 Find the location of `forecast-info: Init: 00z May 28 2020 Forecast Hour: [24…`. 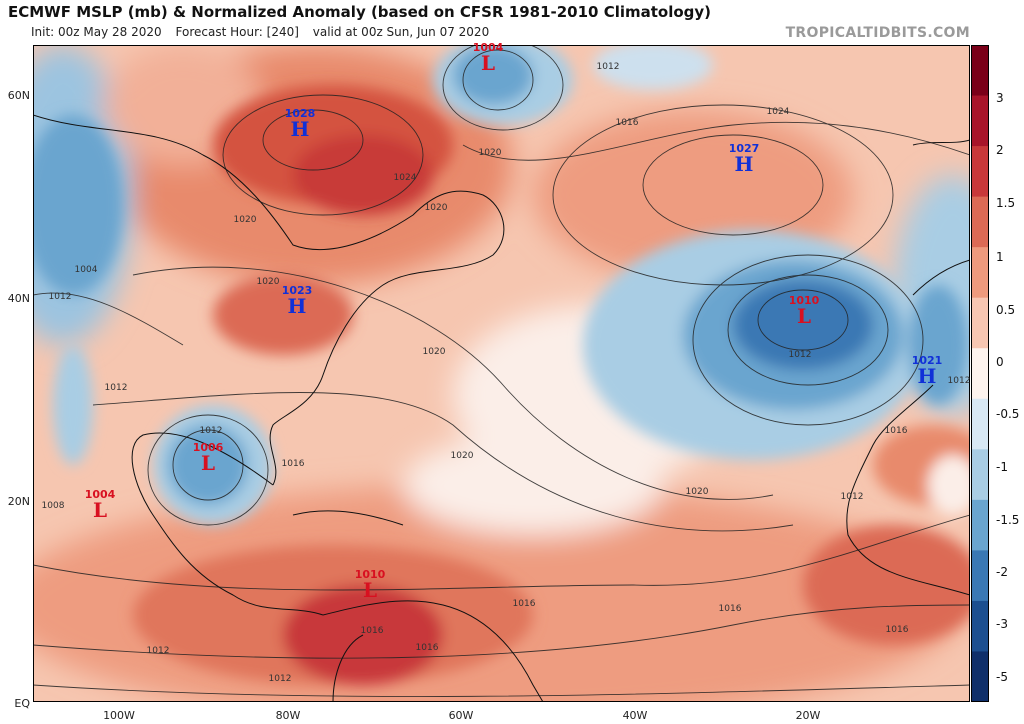

forecast-info: Init: 00z May 28 2020 Forecast Hour: [24… is located at coordinates (265, 32).